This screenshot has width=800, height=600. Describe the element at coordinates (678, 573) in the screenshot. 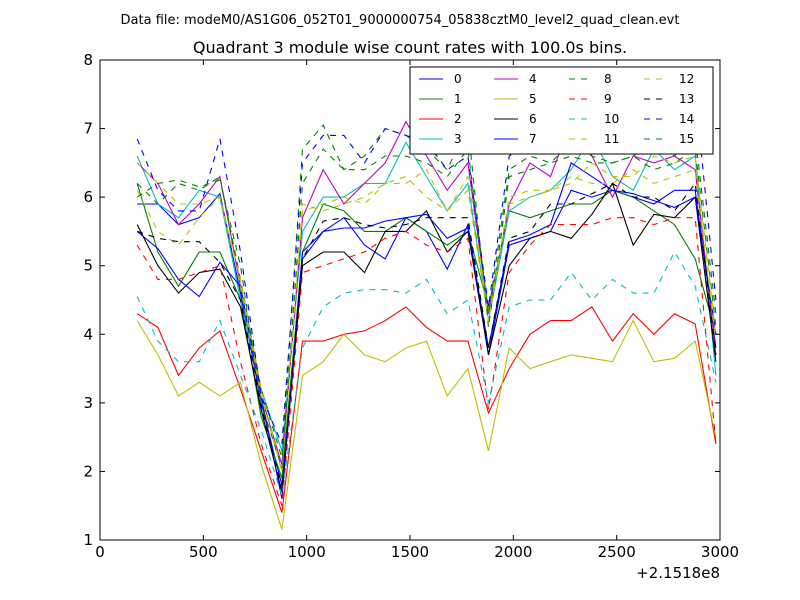

I see `x-offset-label: +2.1518e8` at that location.